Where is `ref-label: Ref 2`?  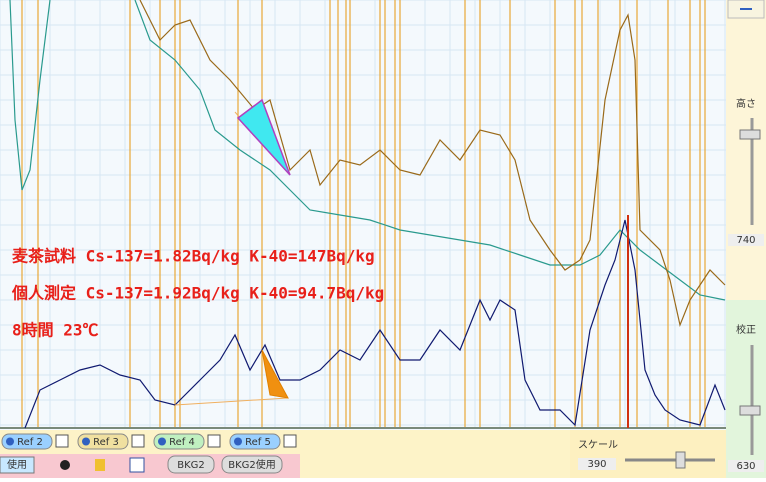
ref-label: Ref 2 is located at coordinates (30, 442).